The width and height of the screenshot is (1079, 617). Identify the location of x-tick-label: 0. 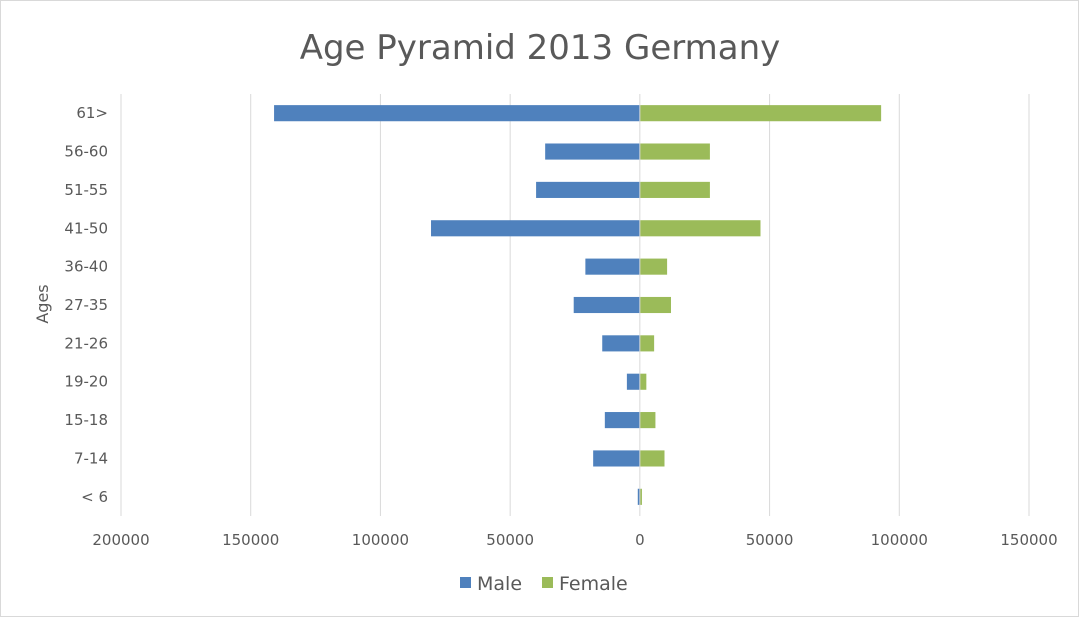
(640, 540).